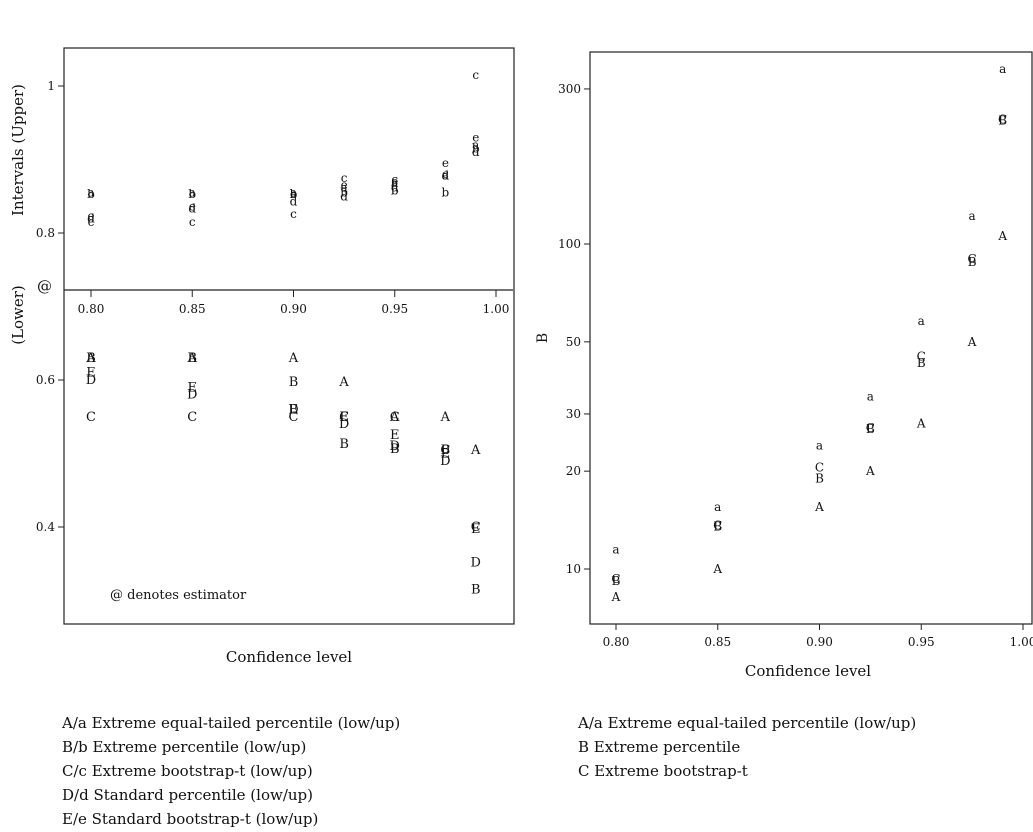 Image resolution: width=1033 pixels, height=832 pixels. Describe the element at coordinates (192, 309) in the screenshot. I see `left-x-tick-label: 0.85` at that location.